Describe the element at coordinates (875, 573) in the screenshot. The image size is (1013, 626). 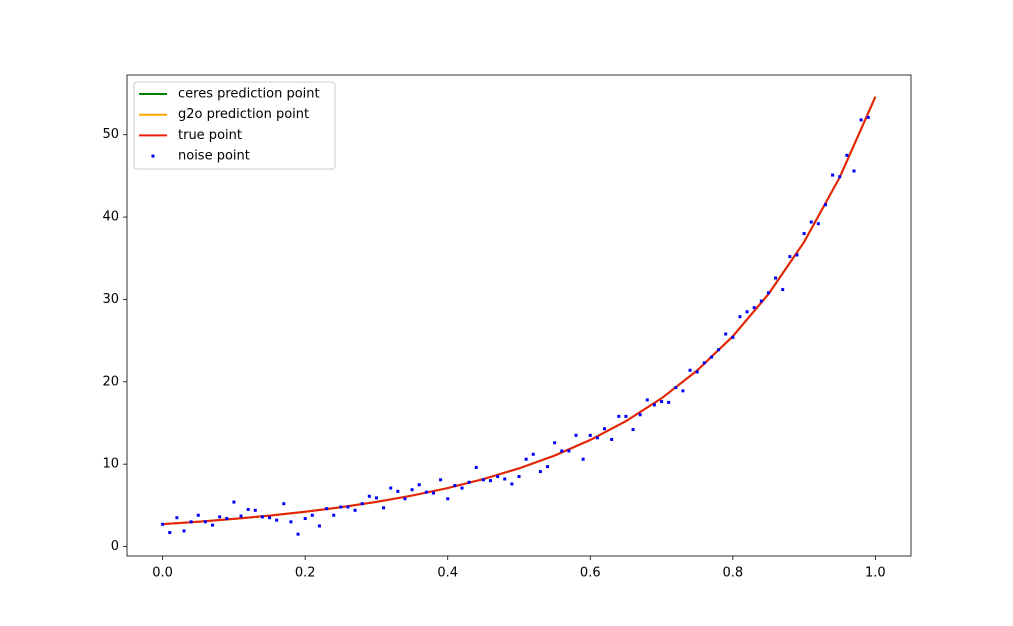
I see `x-tick-label: 1.0` at that location.